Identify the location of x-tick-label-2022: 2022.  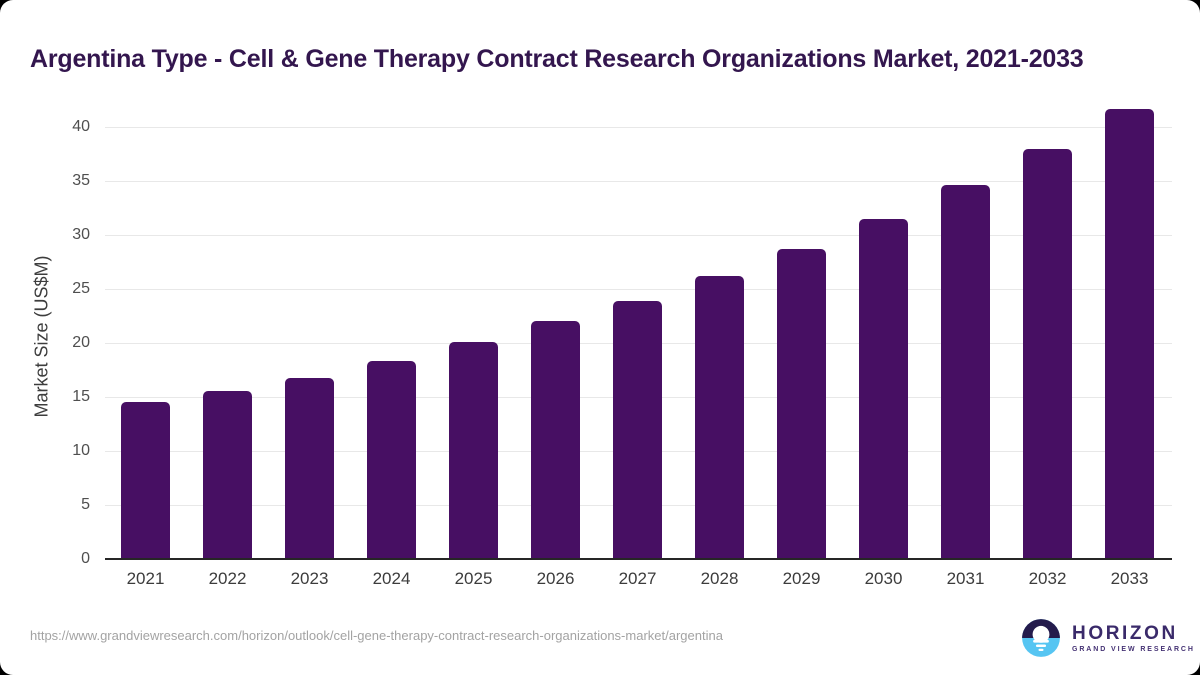
(227, 578).